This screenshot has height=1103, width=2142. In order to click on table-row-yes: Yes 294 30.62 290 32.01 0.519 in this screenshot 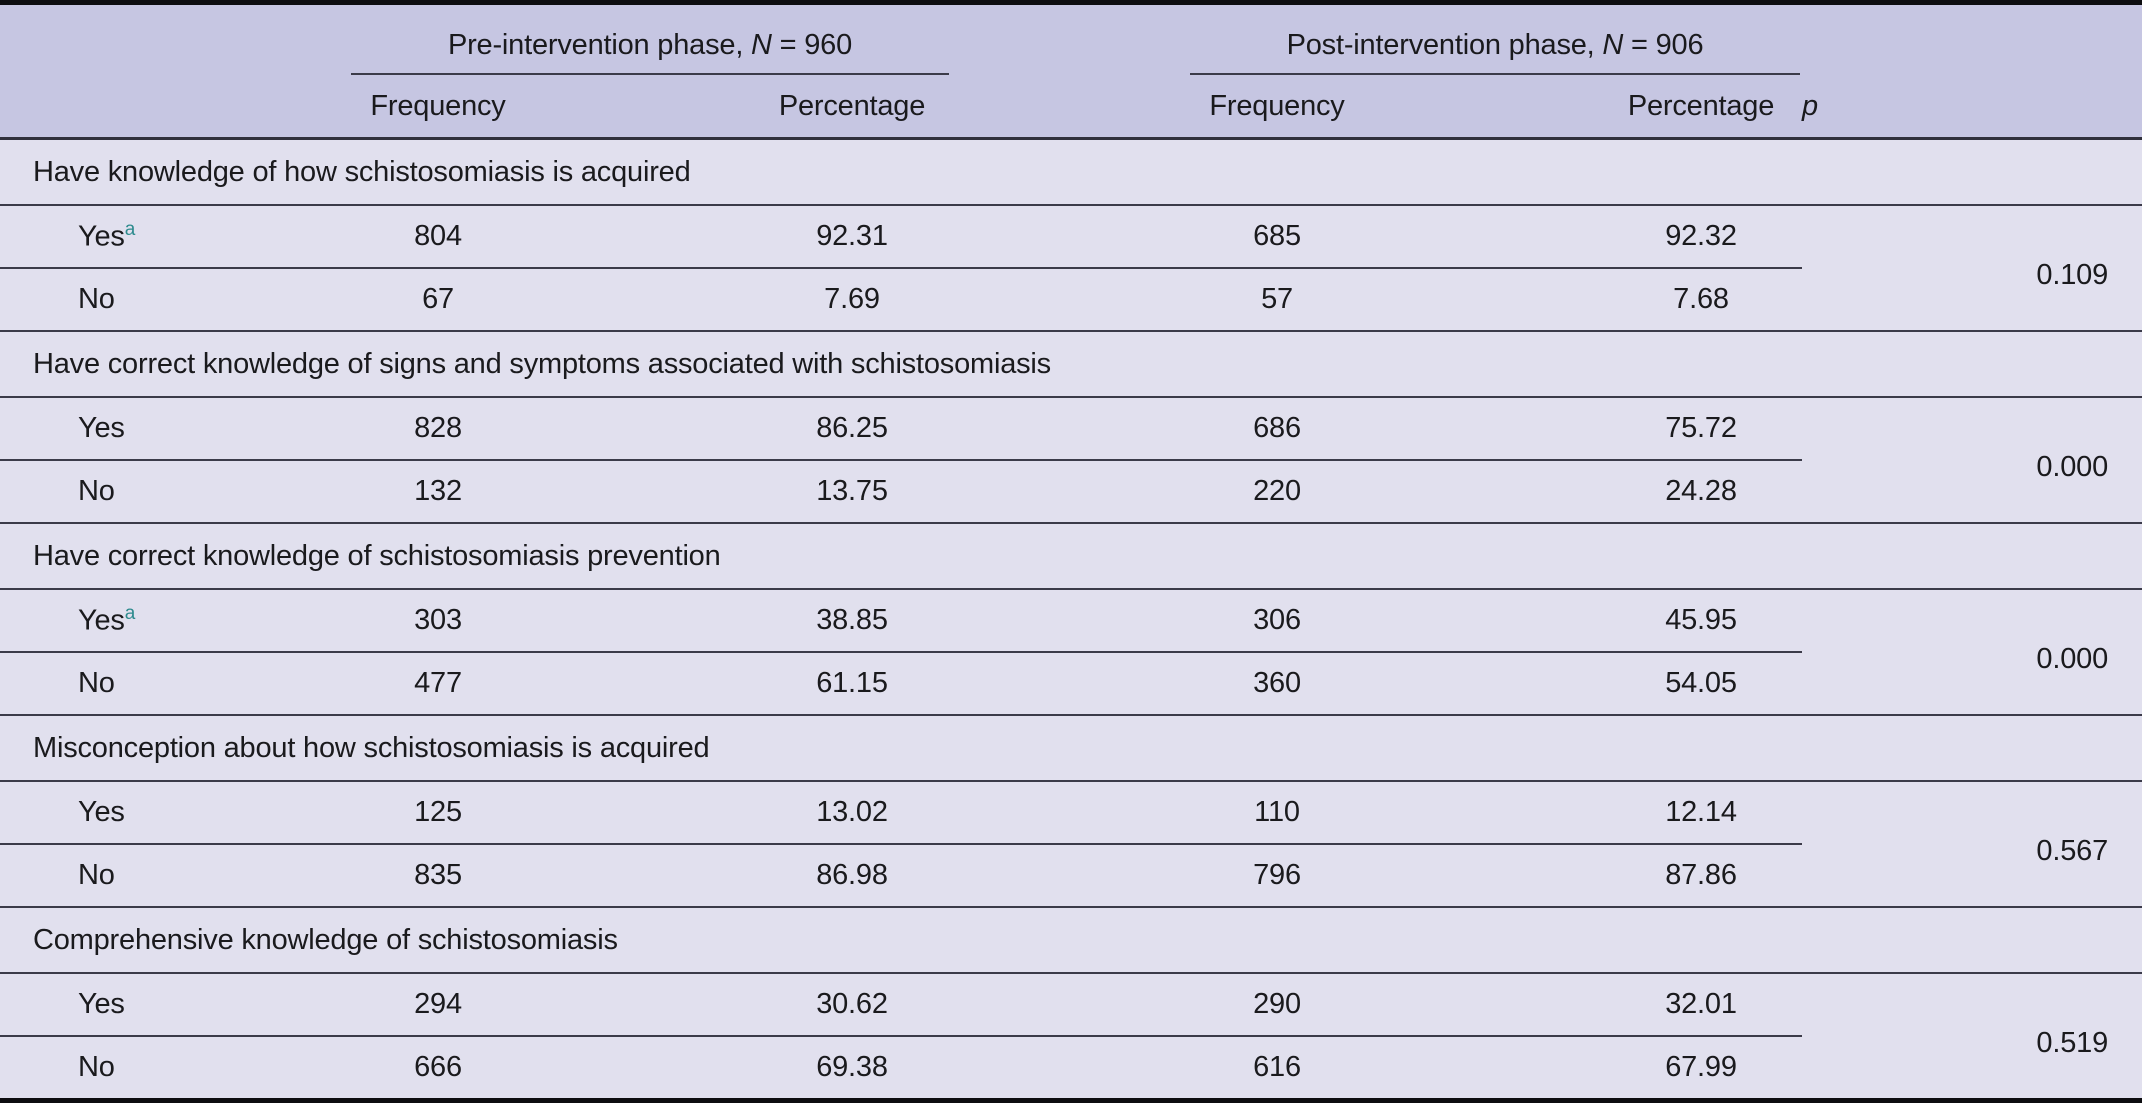, I will do `click(1071, 1016)`.